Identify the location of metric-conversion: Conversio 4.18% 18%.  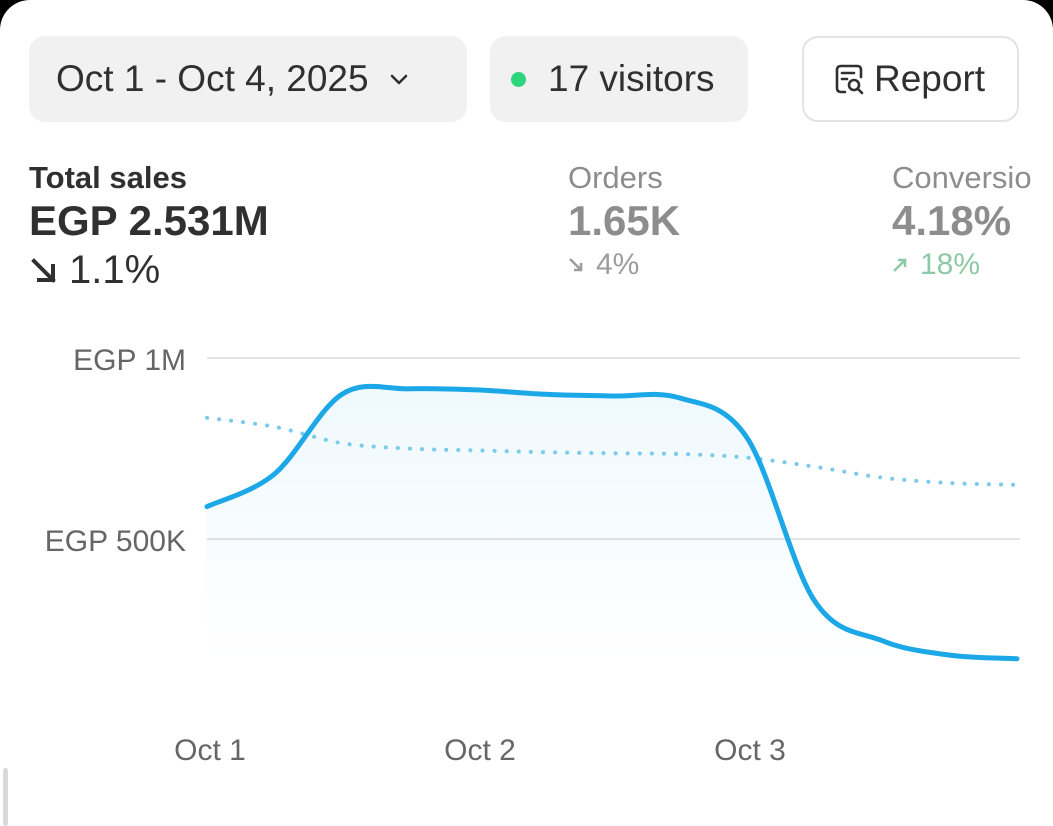
(962, 221).